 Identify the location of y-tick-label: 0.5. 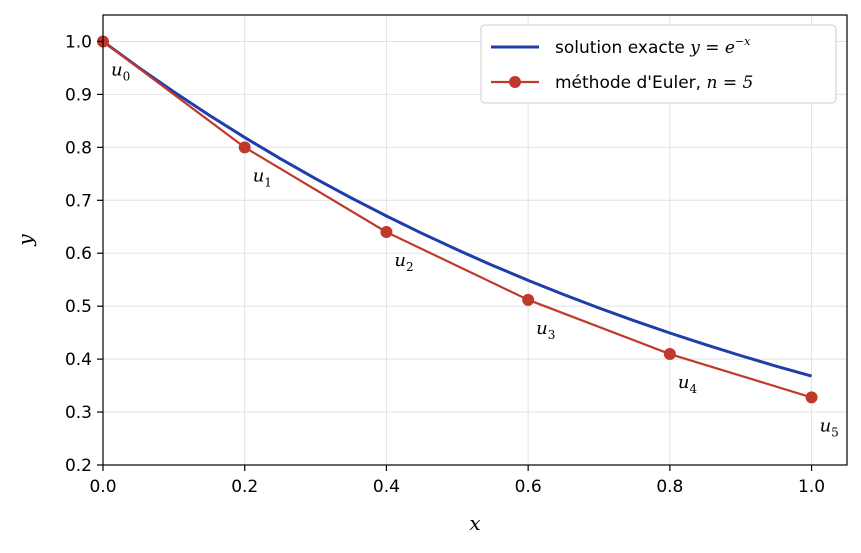
(78, 307).